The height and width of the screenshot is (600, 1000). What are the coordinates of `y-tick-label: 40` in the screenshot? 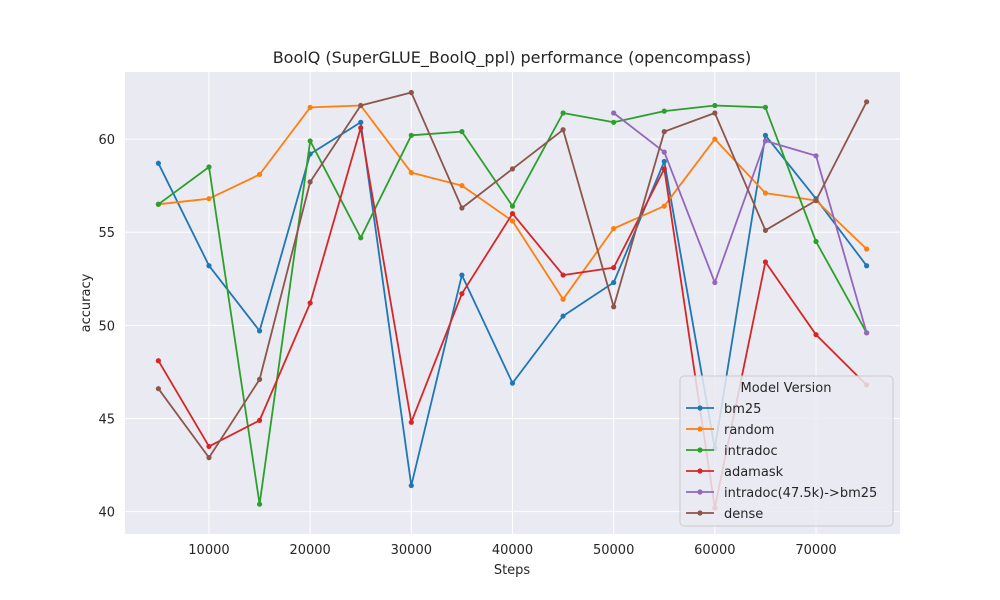 It's located at (106, 513).